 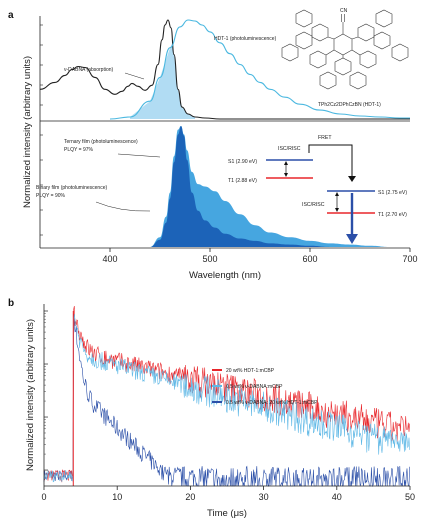 What do you see at coordinates (117, 497) in the screenshot?
I see `panel-b-x-tick-label: 10` at bounding box center [117, 497].